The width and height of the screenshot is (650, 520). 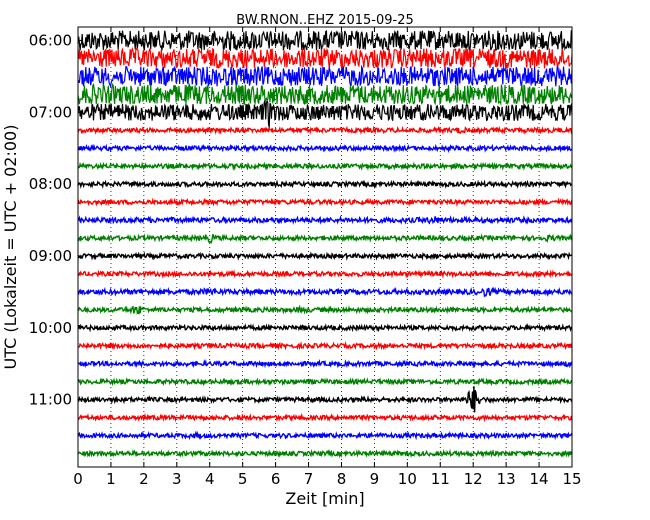 I want to click on y-tick-label: 10:00, so click(x=50, y=328).